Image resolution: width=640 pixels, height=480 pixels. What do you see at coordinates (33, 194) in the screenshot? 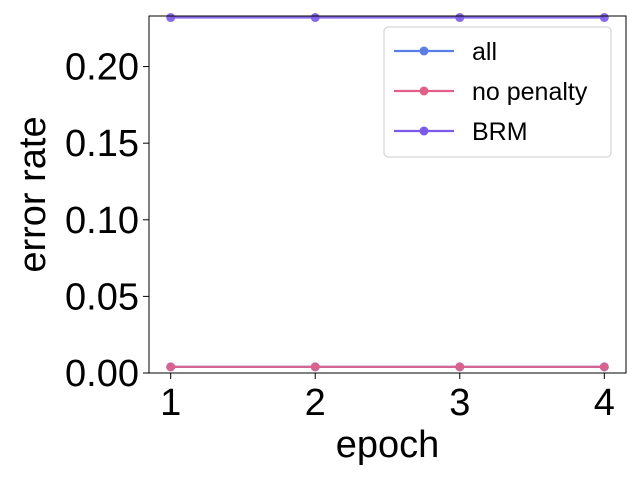
I see `y-axis-label: error rate` at bounding box center [33, 194].